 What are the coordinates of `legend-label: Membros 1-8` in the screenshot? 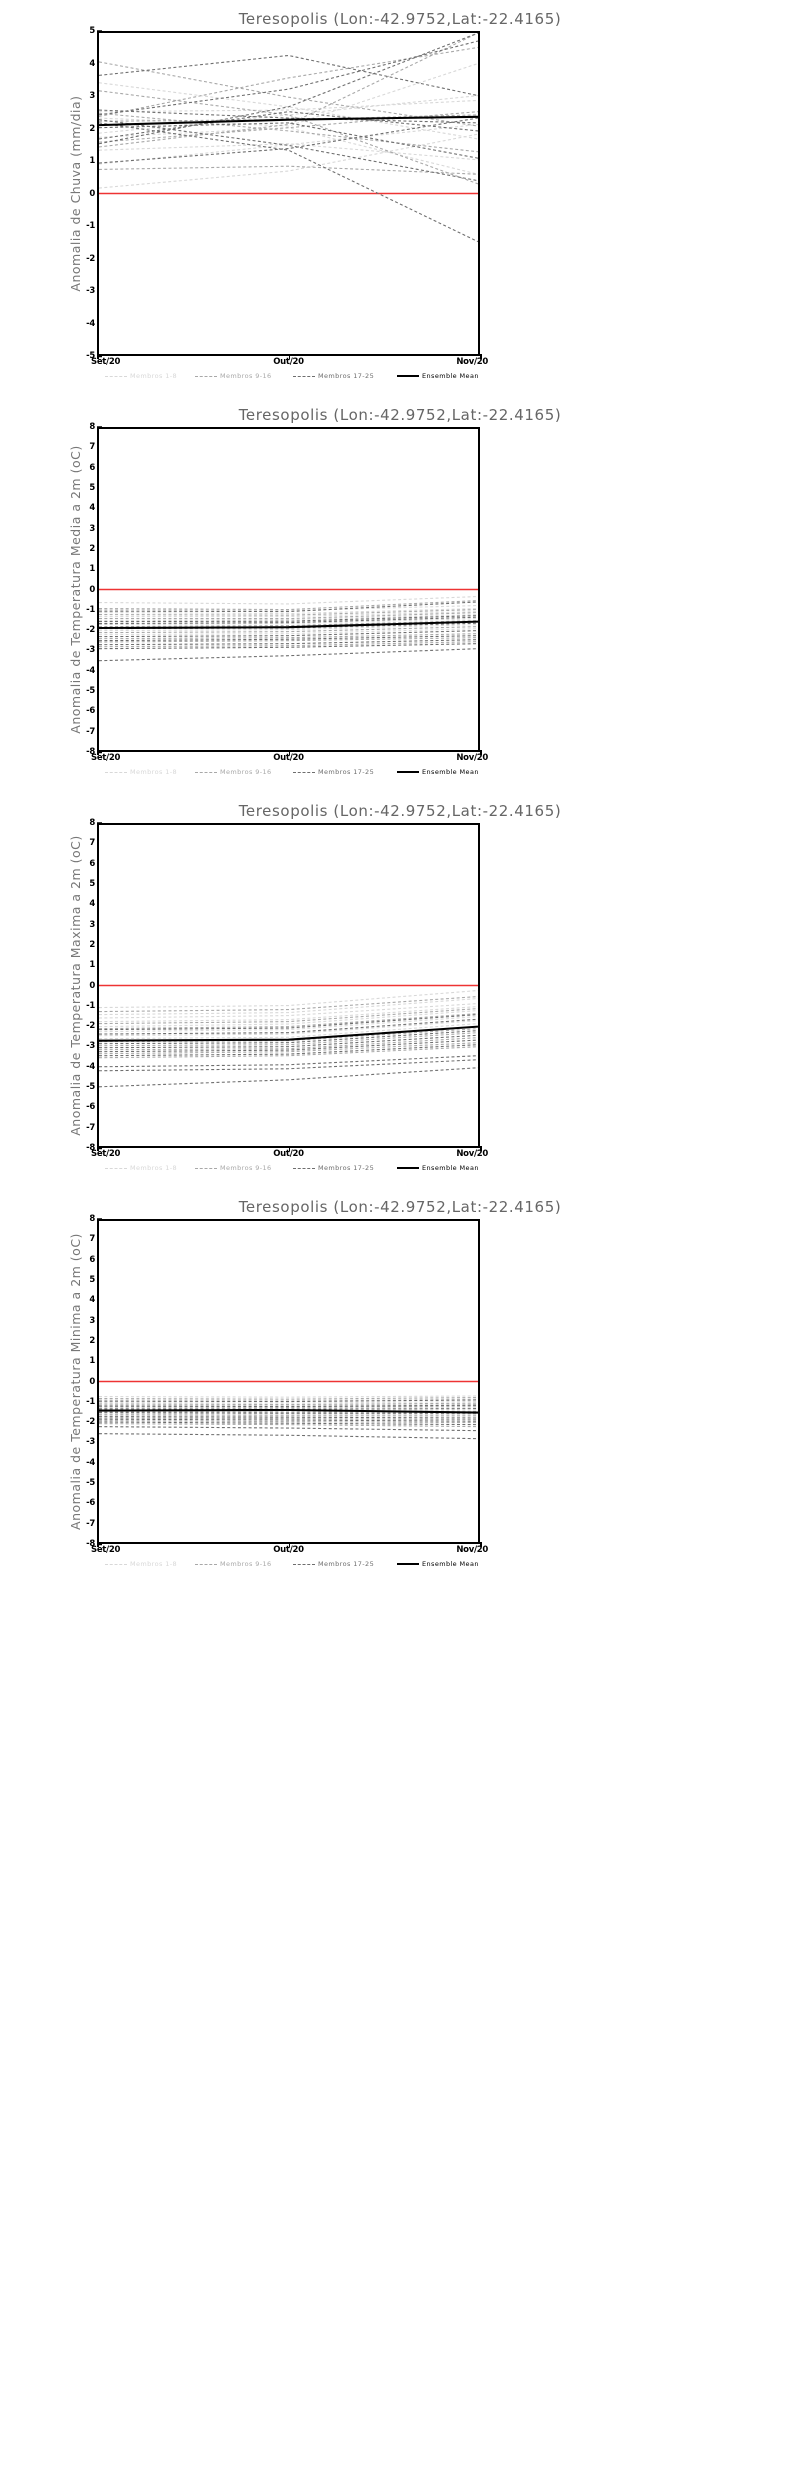 It's located at (154, 1168).